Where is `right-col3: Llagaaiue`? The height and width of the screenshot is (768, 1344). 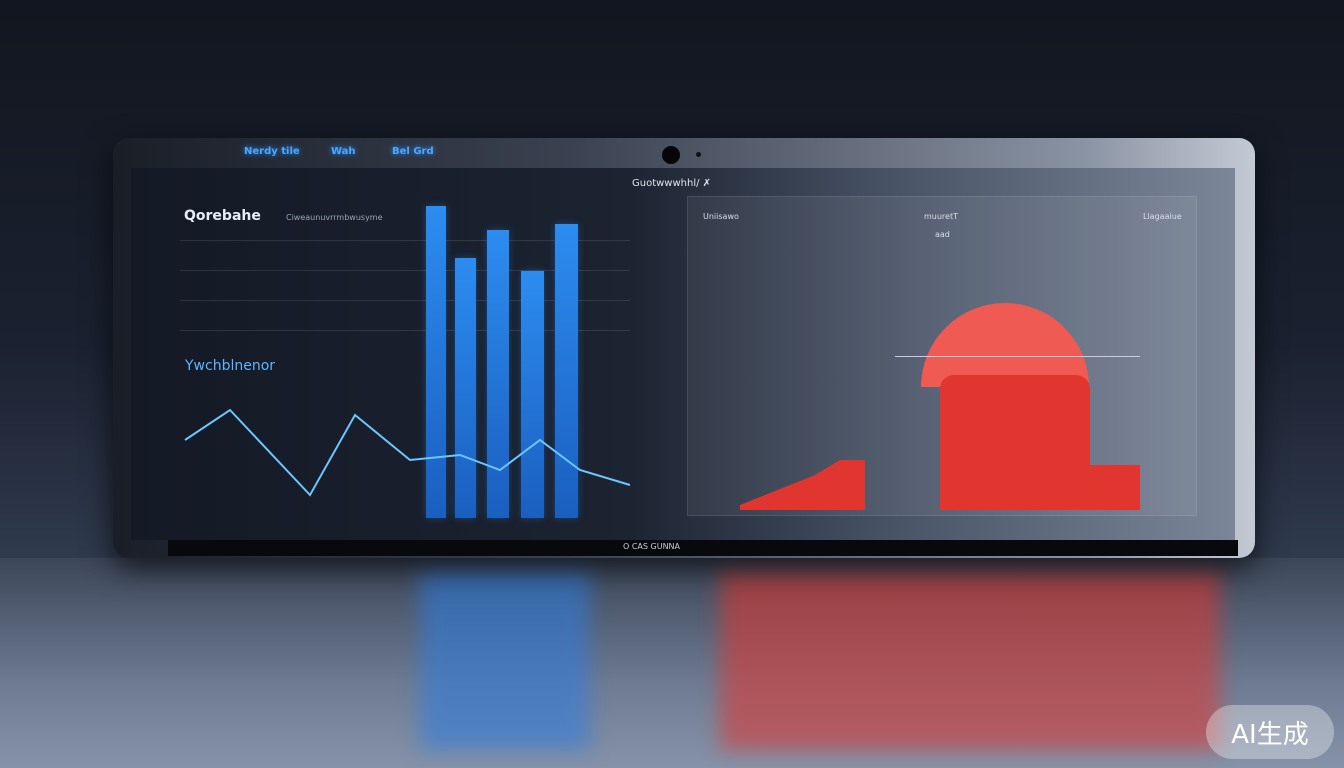 right-col3: Llagaaiue is located at coordinates (1162, 216).